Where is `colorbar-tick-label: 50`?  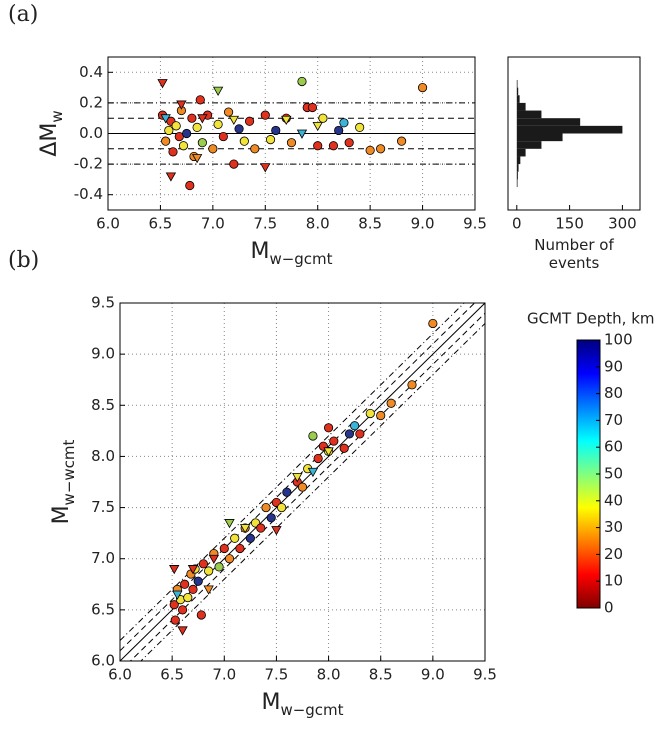 colorbar-tick-label: 50 is located at coordinates (613, 474).